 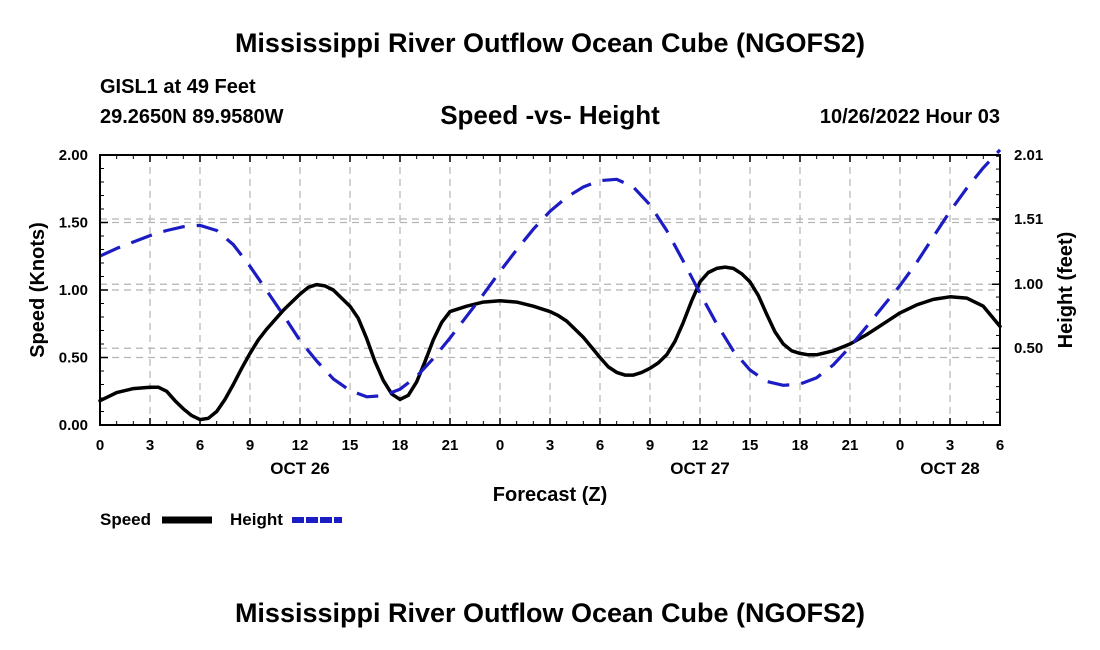 What do you see at coordinates (73, 425) in the screenshot?
I see `y-left-tick-label: 0.00` at bounding box center [73, 425].